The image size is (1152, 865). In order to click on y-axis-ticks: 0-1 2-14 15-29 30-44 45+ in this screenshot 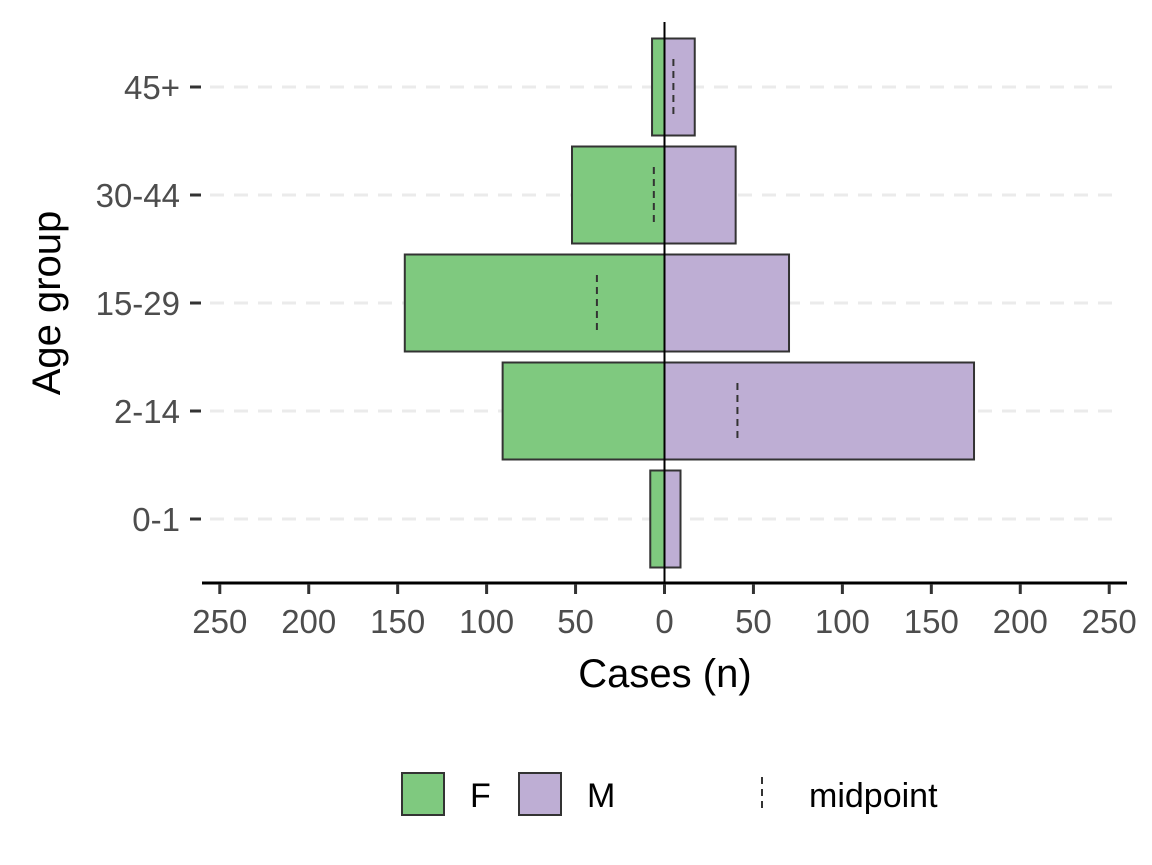, I will do `click(148, 303)`.